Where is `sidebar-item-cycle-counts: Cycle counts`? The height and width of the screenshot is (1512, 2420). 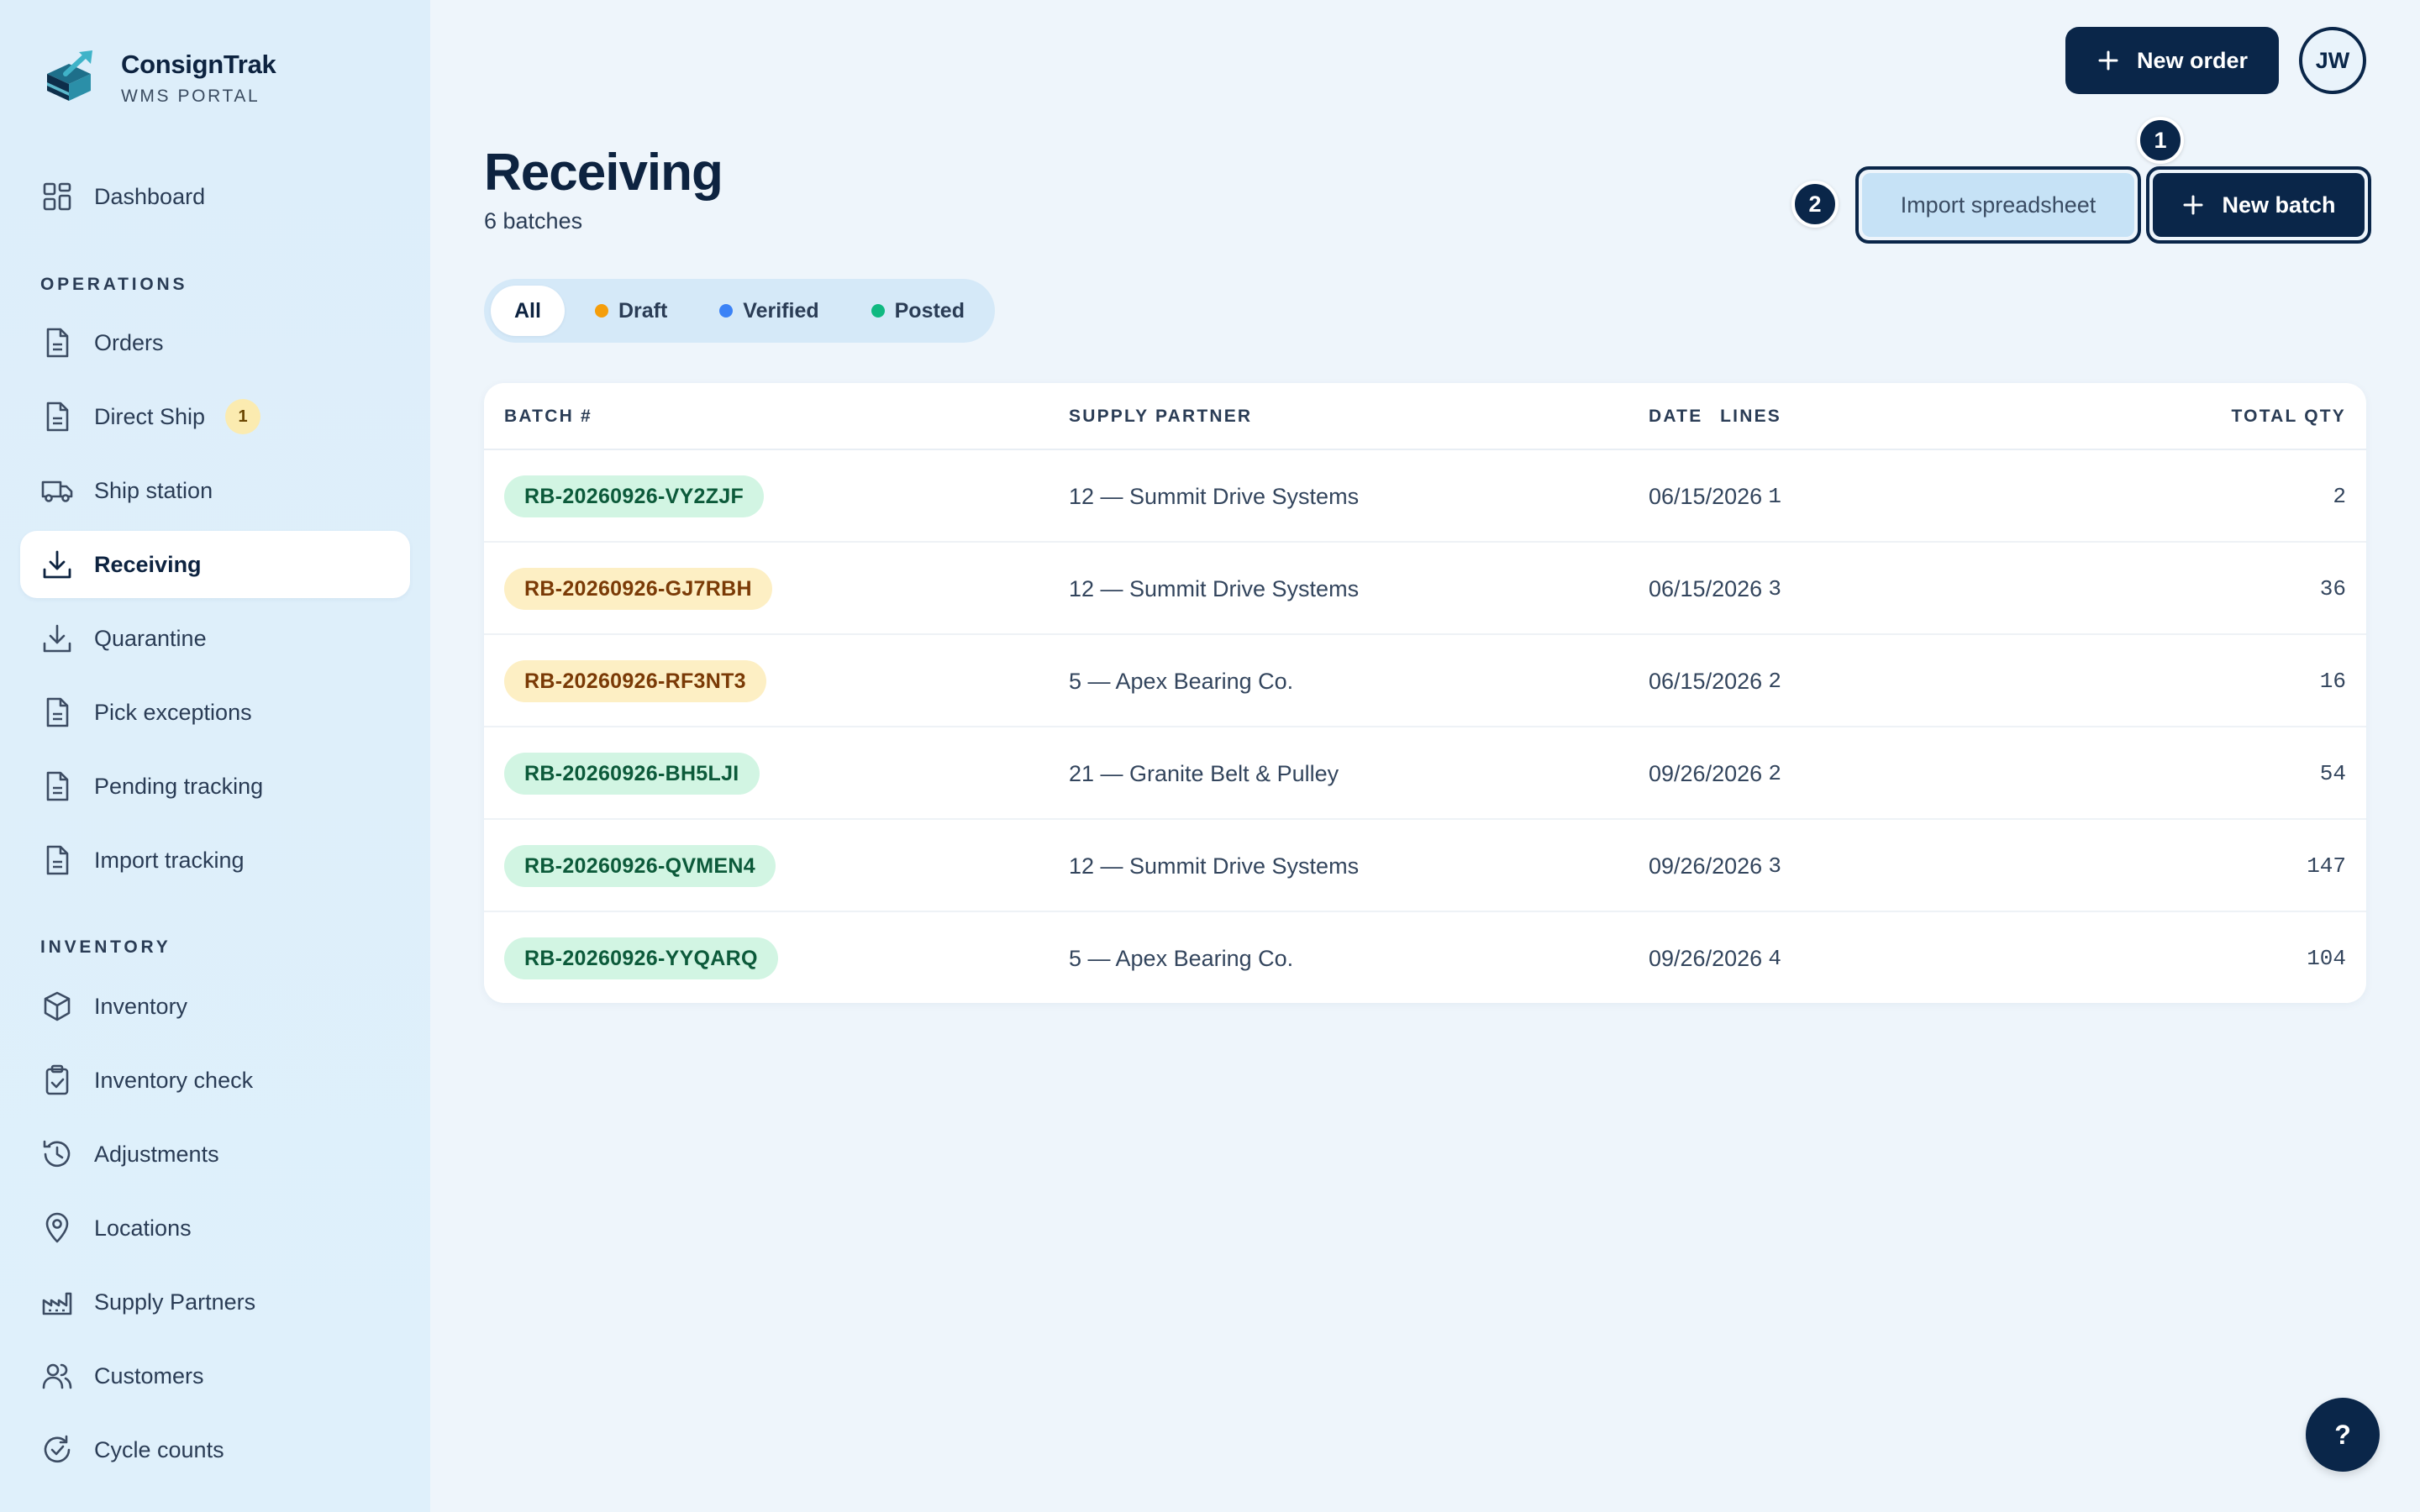 sidebar-item-cycle-counts: Cycle counts is located at coordinates (215, 1449).